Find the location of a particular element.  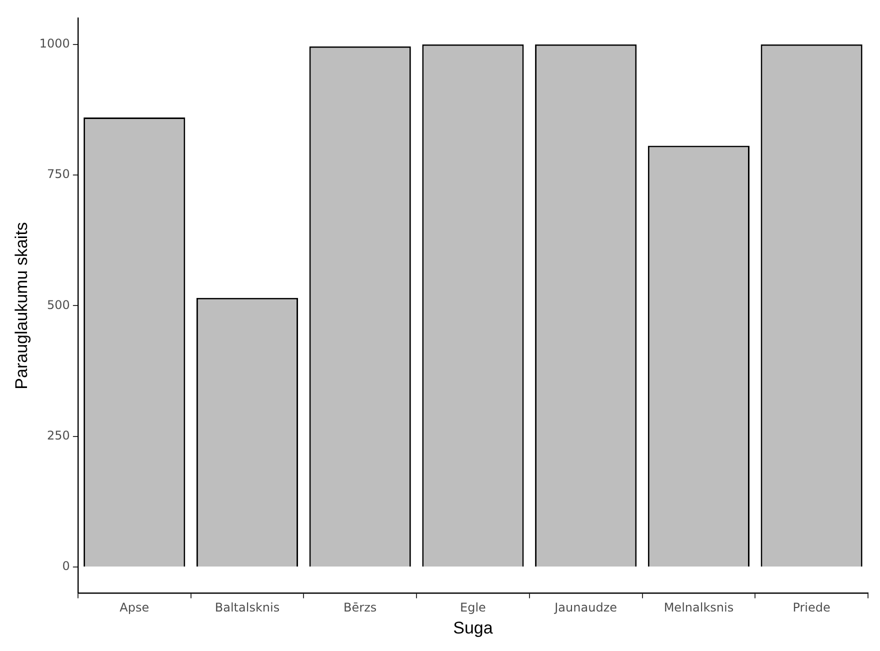

x-tick-label: Baltalsknis is located at coordinates (247, 607).